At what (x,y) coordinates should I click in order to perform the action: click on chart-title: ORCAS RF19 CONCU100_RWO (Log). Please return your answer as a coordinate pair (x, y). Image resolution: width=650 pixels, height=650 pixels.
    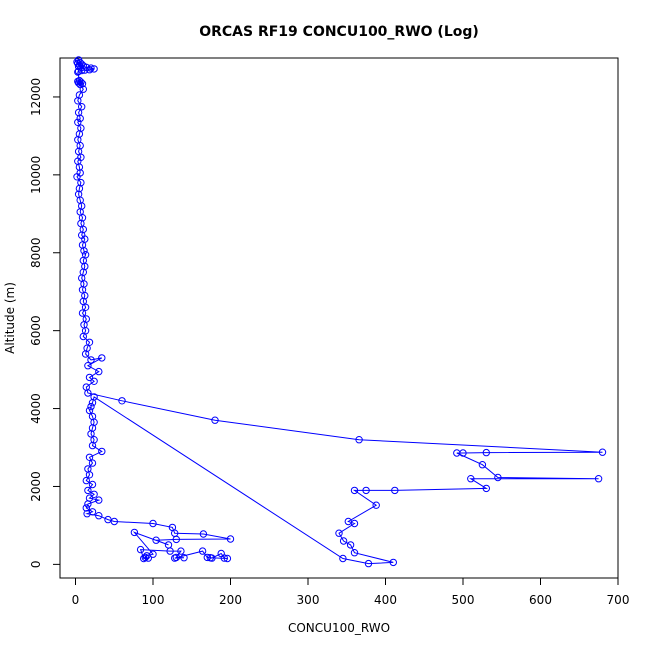
    Looking at the image, I should click on (339, 32).